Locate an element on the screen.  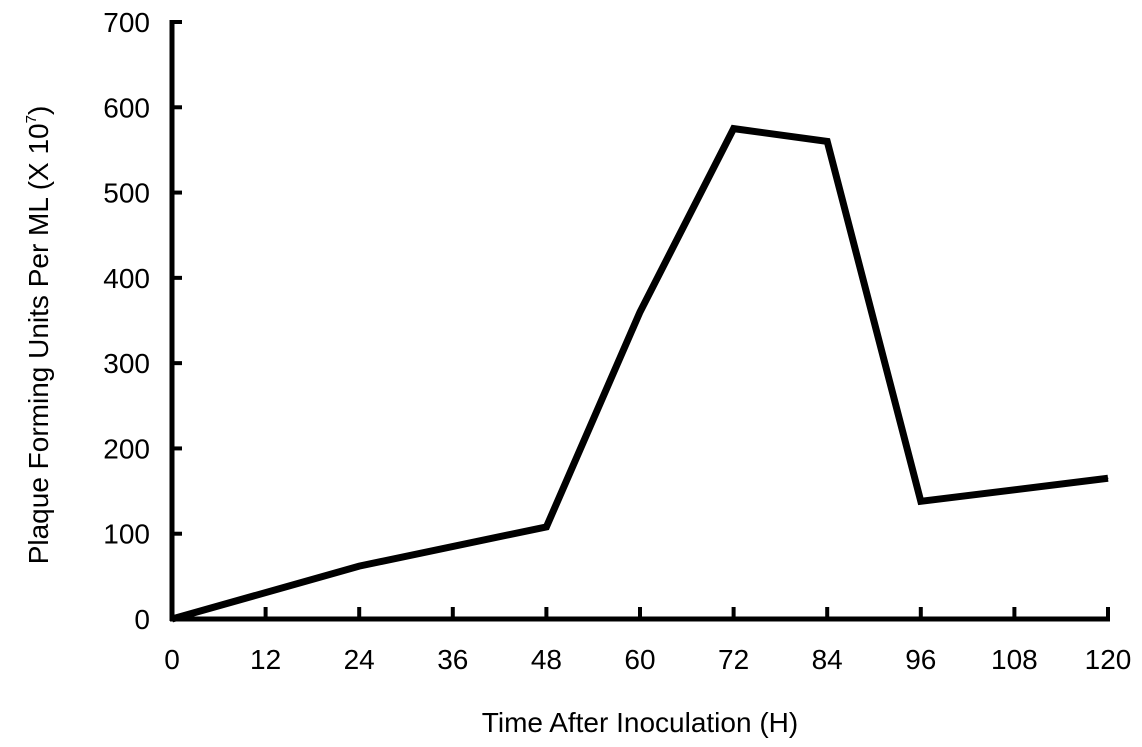
x-tick-label: 96 is located at coordinates (920, 659).